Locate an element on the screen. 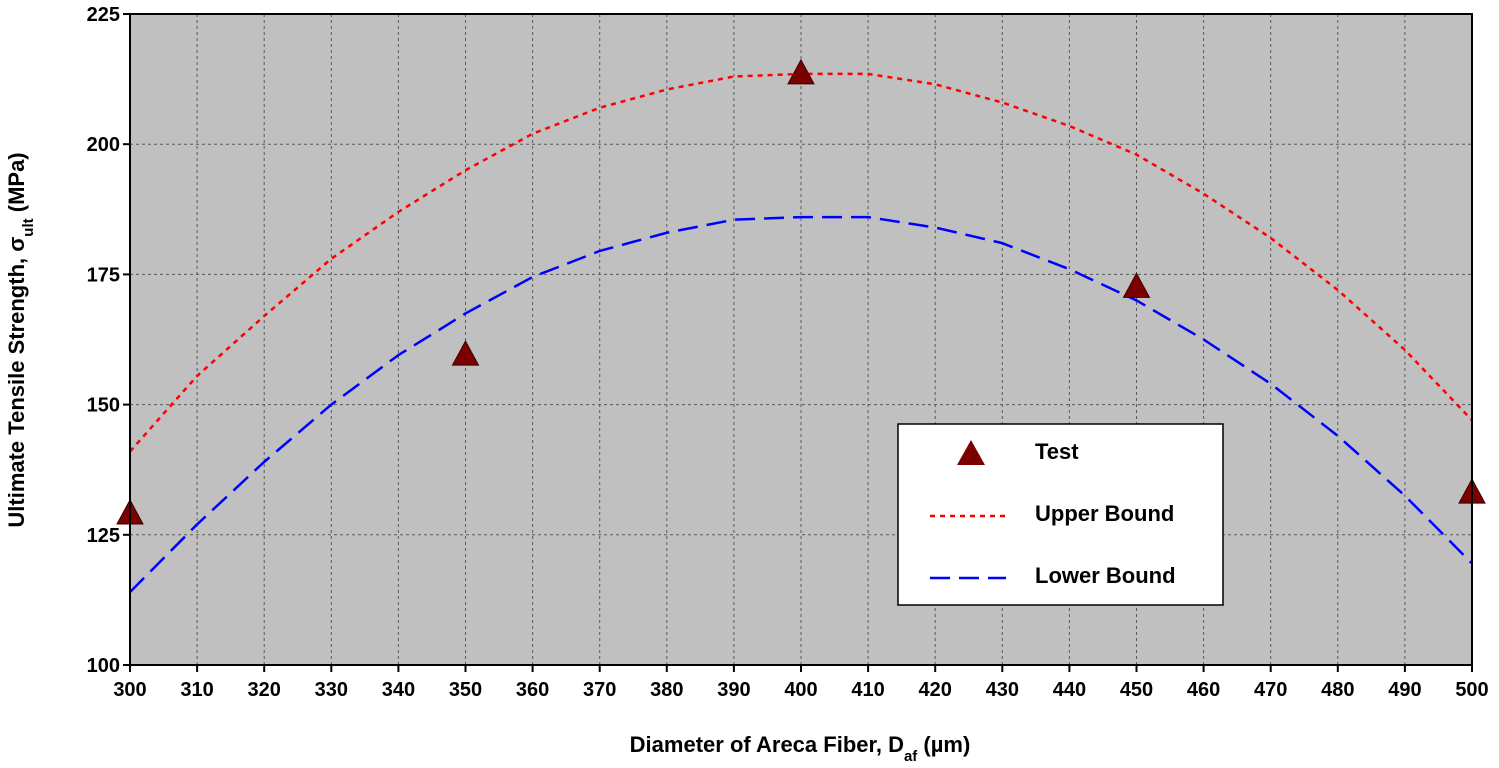  y-tick-label: 175 is located at coordinates (103, 275).